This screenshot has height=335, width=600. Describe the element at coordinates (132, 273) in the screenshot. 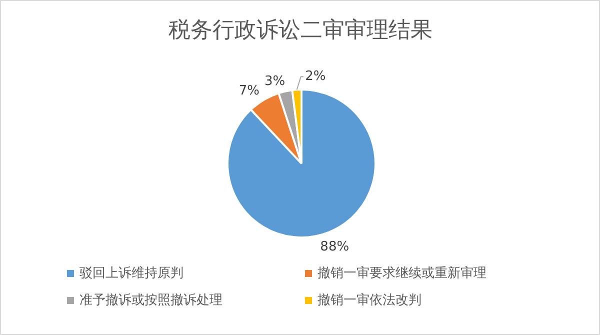

I see `legend-label: 驳回上诉维持原判` at that location.